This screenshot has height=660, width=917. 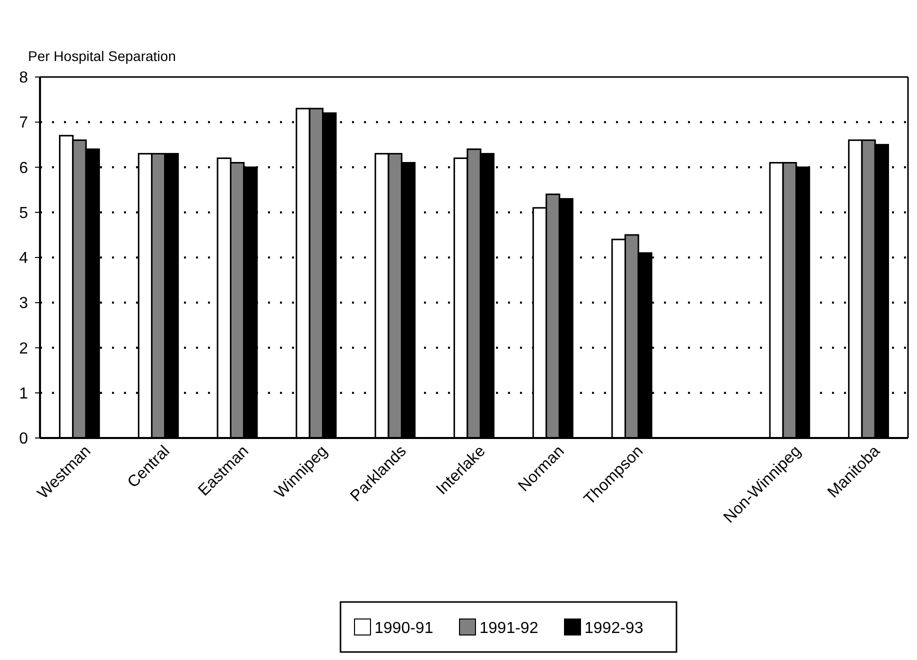 What do you see at coordinates (23, 78) in the screenshot?
I see `y-tick-label: 8` at bounding box center [23, 78].